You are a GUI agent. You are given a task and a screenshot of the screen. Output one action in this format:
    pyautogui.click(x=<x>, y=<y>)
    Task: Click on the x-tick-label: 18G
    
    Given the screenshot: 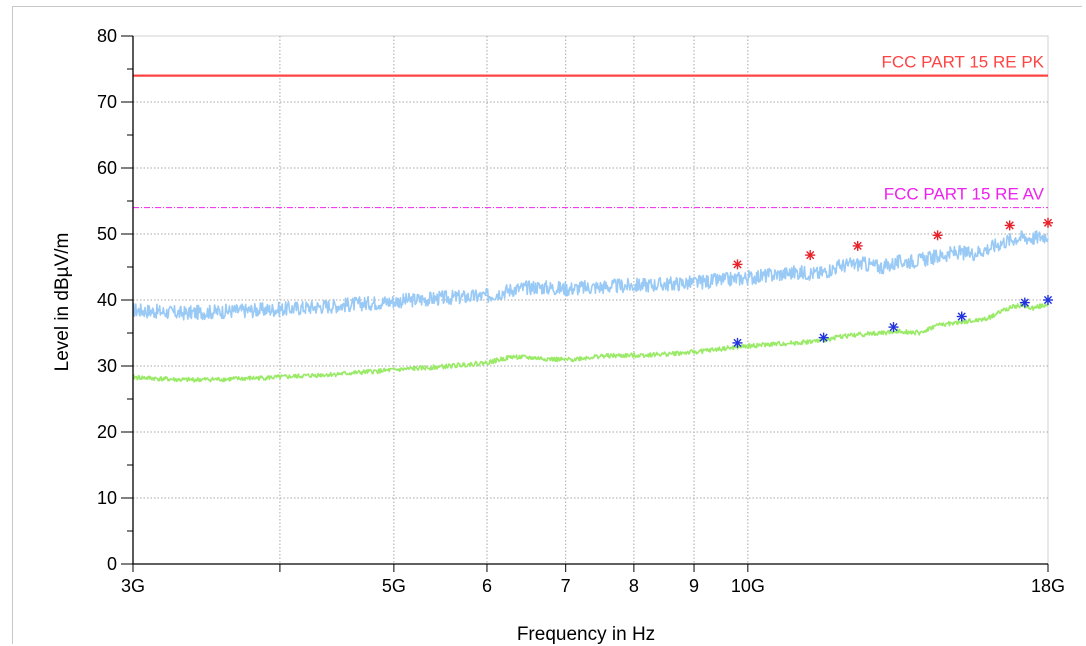 What is the action you would take?
    pyautogui.click(x=1048, y=586)
    